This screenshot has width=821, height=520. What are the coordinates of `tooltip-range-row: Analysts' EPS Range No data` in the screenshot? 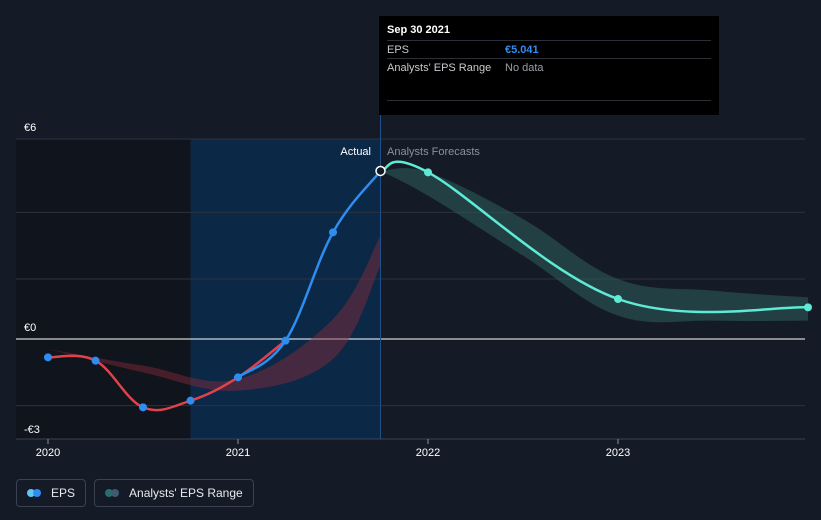 It's located at (549, 67).